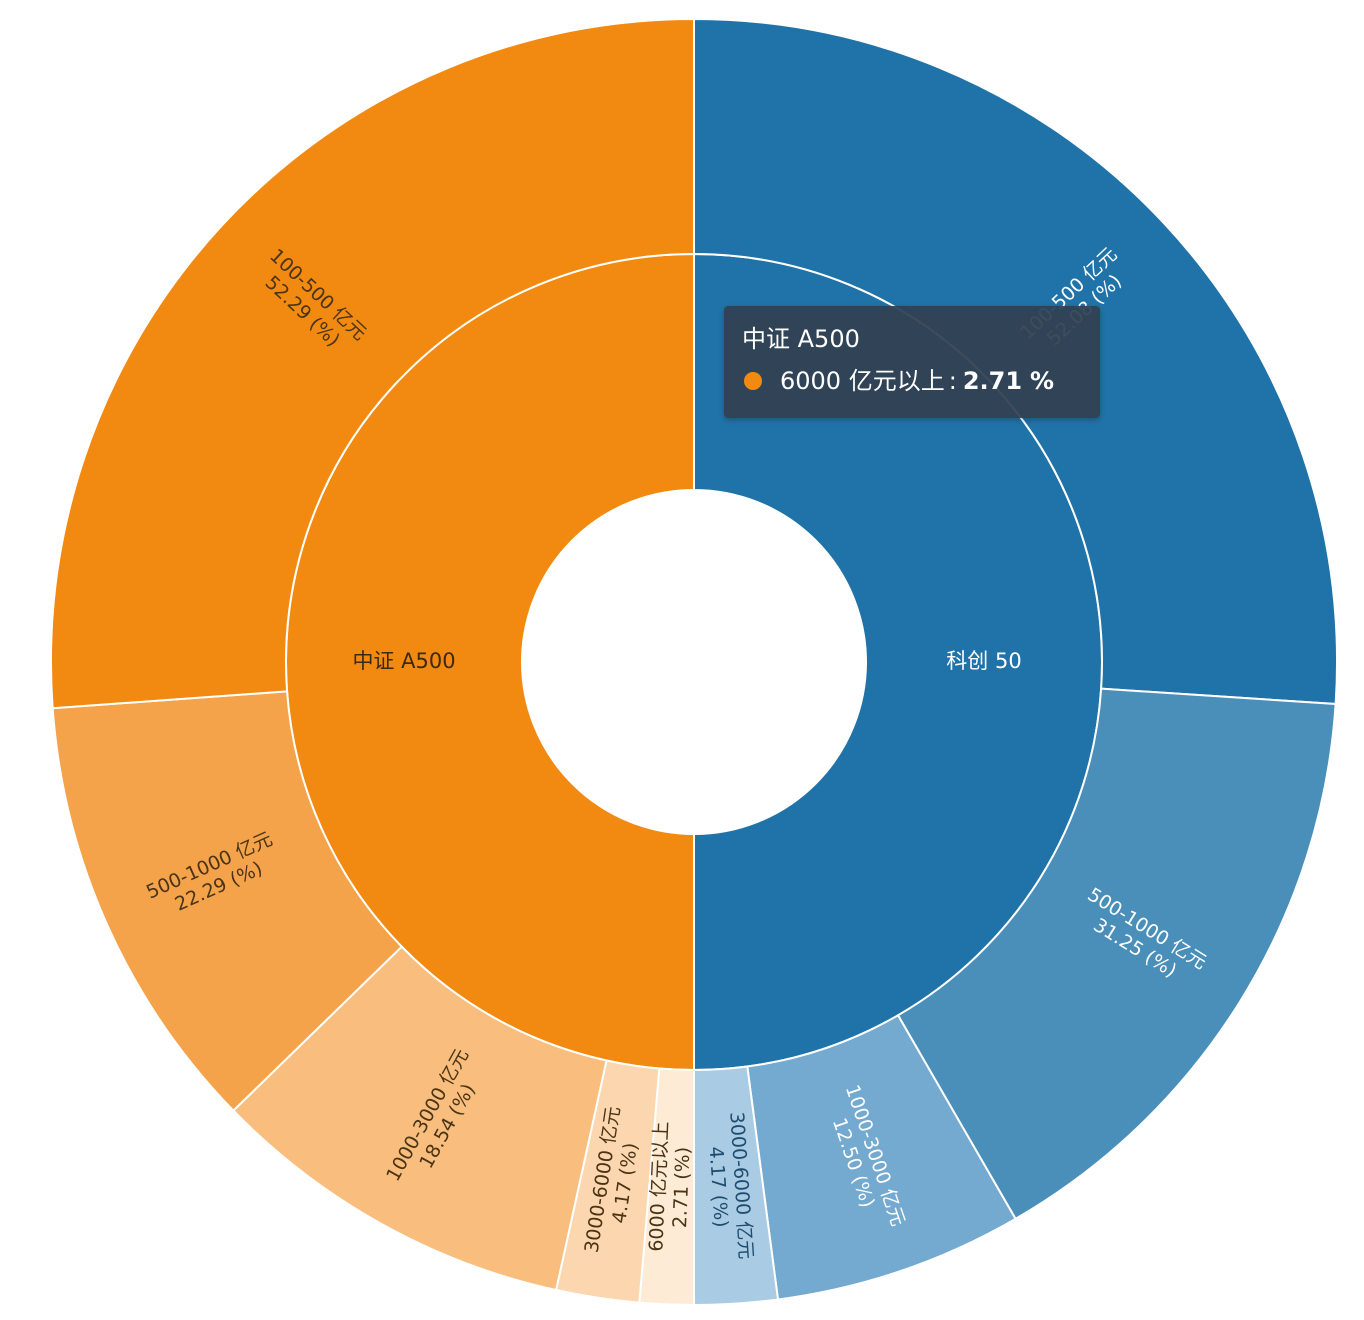  I want to click on outer-label-value: 4.17 (%), so click(718, 1187).